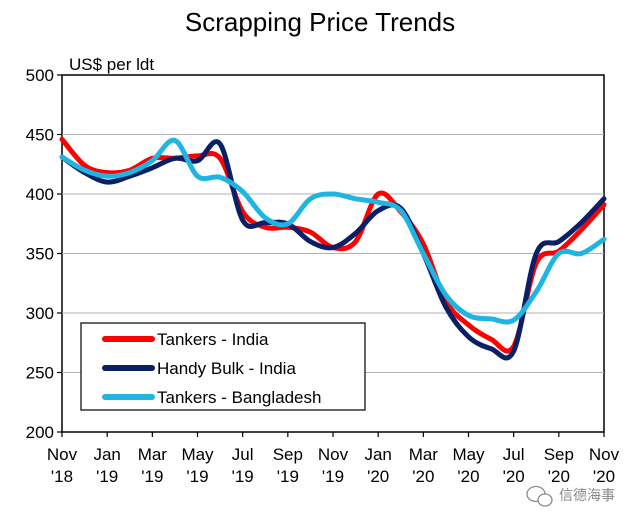  Describe the element at coordinates (40, 313) in the screenshot. I see `y-tick-label: 300` at that location.